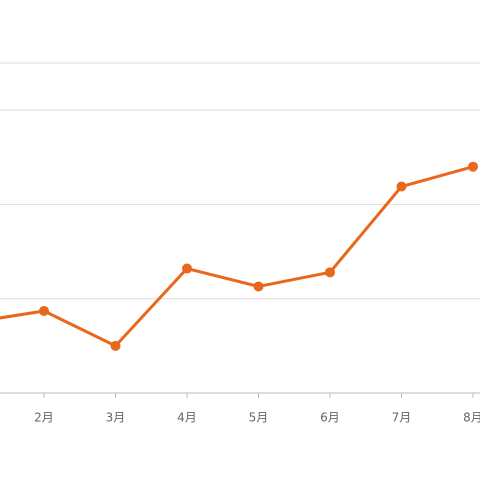 The height and width of the screenshot is (480, 480). I want to click on x-tick-label: 4月, so click(187, 418).